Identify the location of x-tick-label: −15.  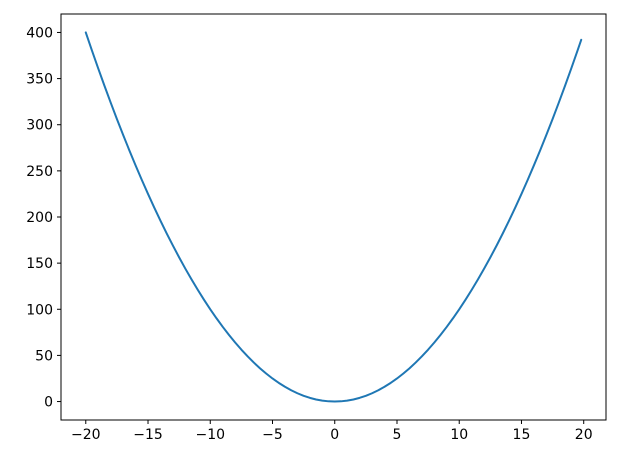
(148, 435).